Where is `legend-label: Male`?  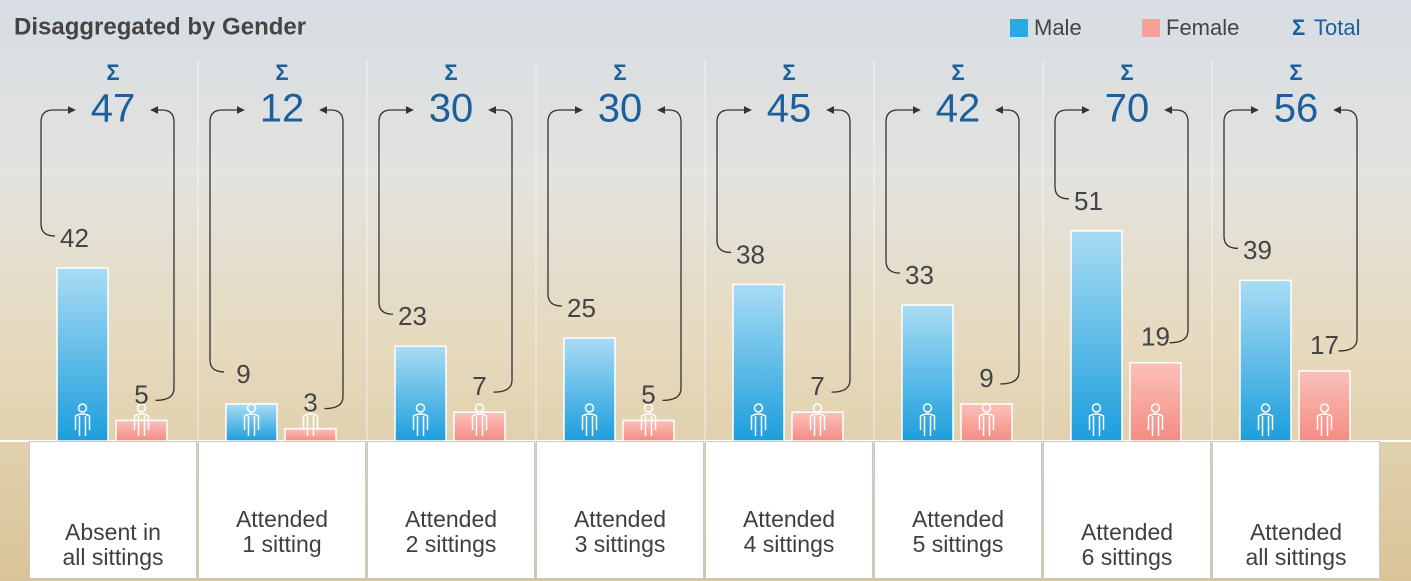 legend-label: Male is located at coordinates (1058, 27).